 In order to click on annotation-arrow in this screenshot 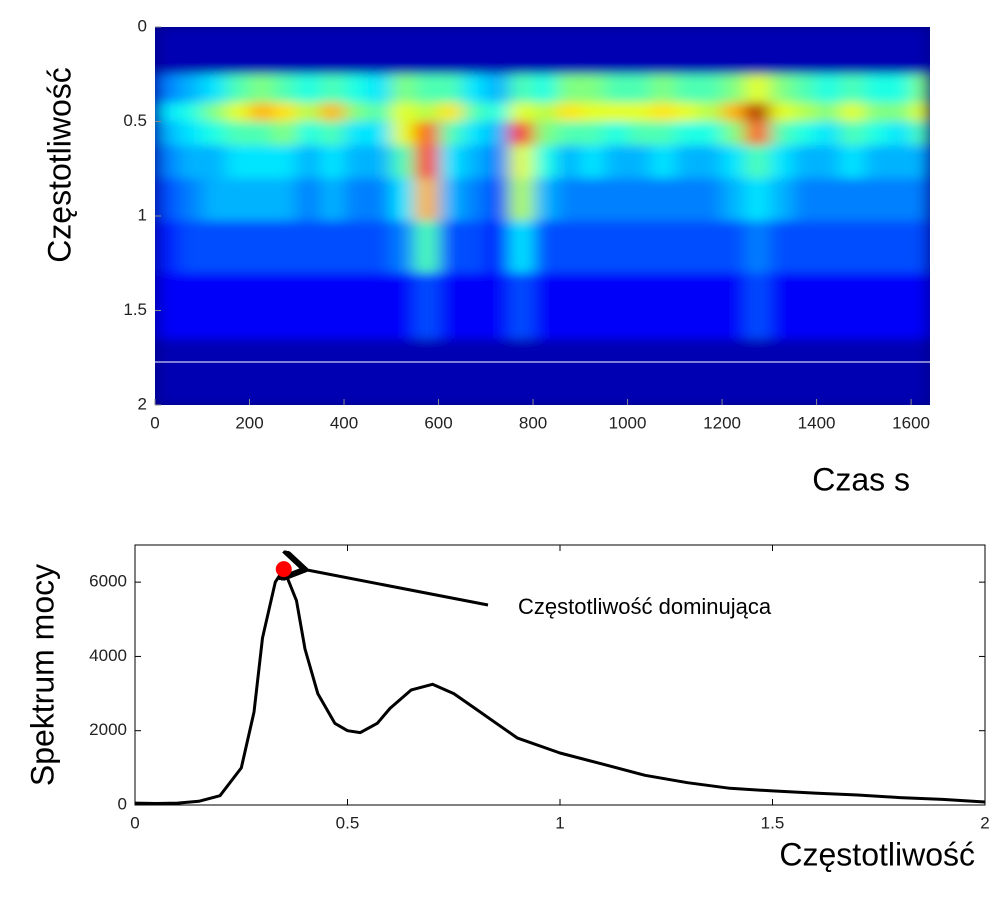, I will do `click(395, 588)`.